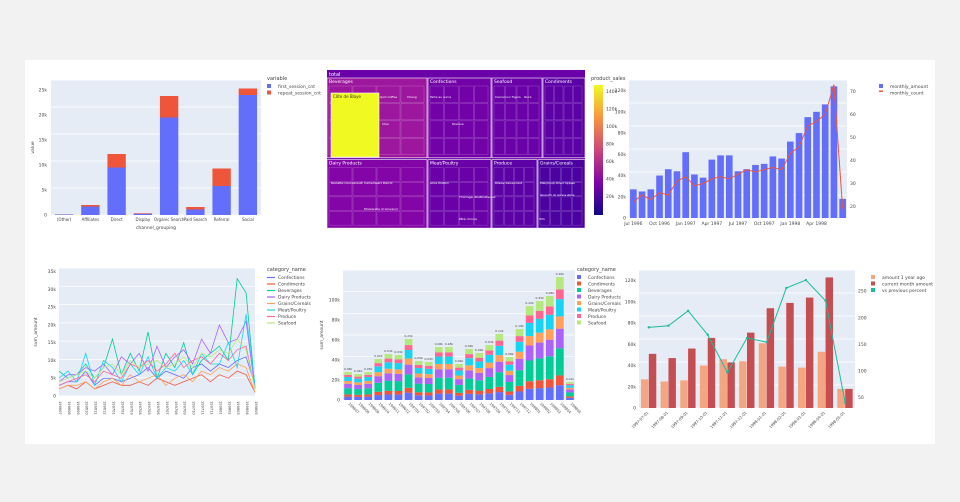  I want to click on y-tick-label: 0, so click(338, 401).